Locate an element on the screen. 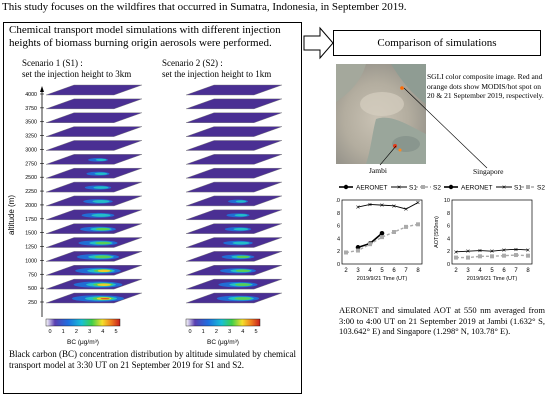  y-axis-label: AOT(550nm) is located at coordinates (437, 232).